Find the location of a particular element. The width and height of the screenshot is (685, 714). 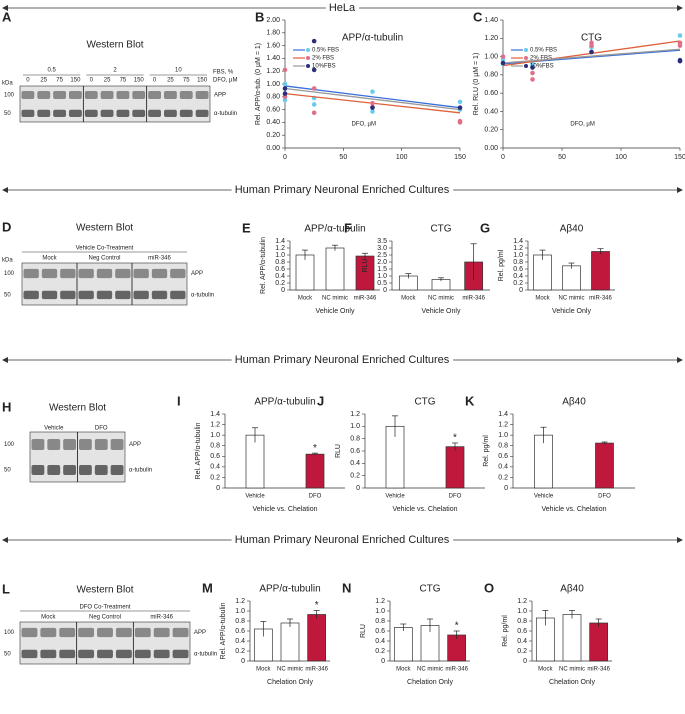

y-tick-label: 0.00 is located at coordinates (273, 148).